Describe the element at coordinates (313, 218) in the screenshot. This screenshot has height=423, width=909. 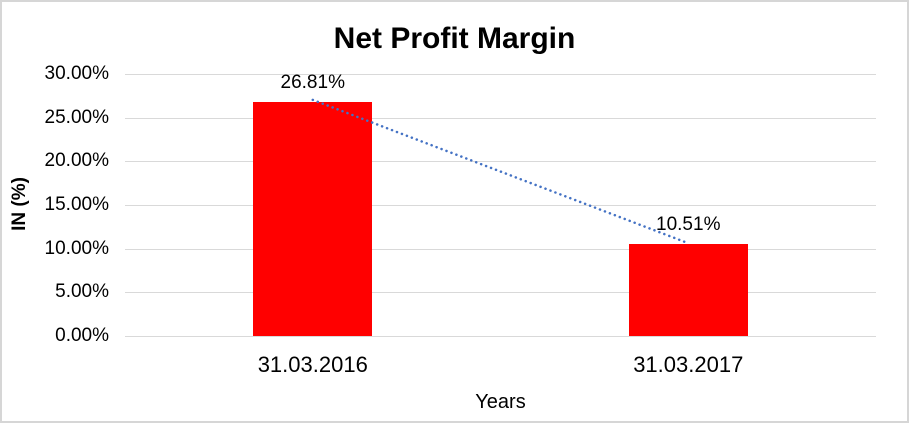
I see `bar-31.03.2016` at that location.